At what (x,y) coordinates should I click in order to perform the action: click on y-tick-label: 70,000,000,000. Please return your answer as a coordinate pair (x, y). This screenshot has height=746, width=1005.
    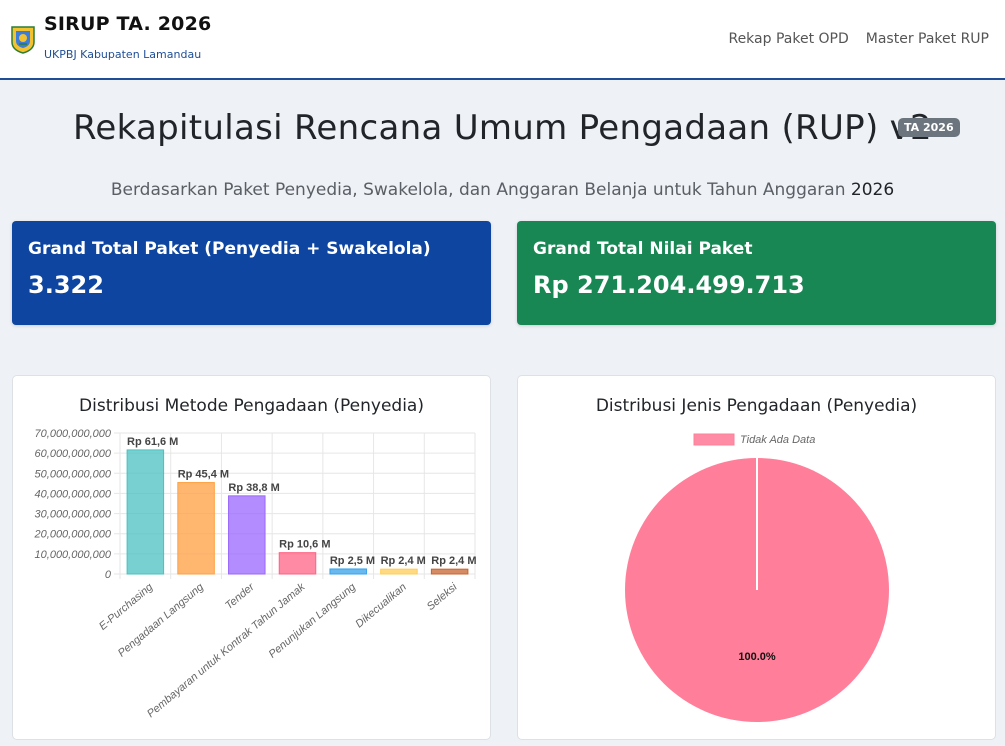
    Looking at the image, I should click on (73, 434).